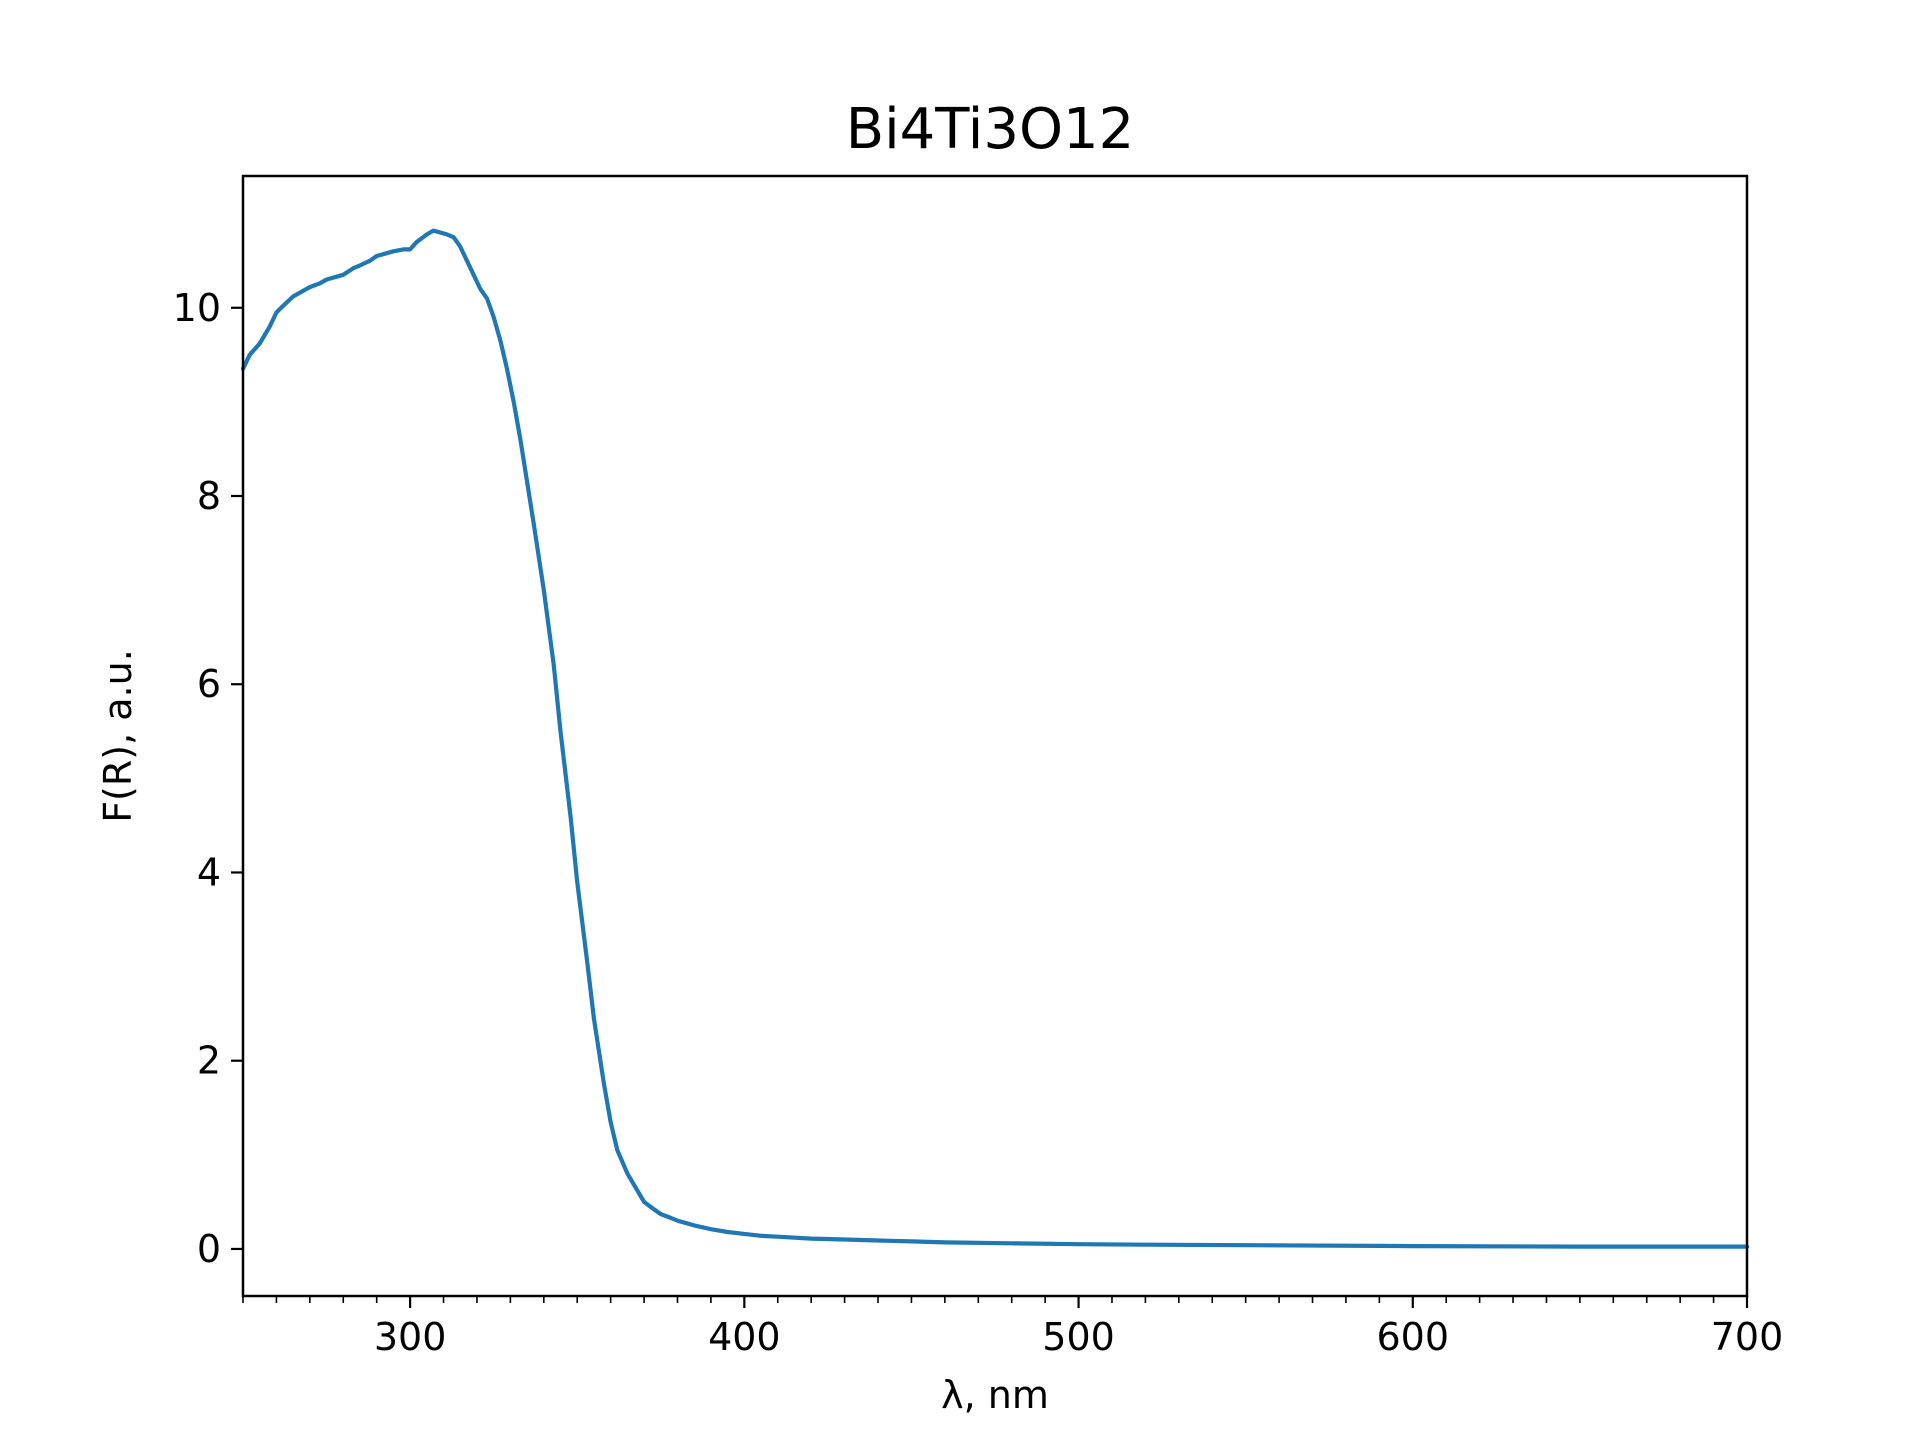 This screenshot has height=1440, width=1920. What do you see at coordinates (209, 1061) in the screenshot?
I see `y-tick-label: 2` at bounding box center [209, 1061].